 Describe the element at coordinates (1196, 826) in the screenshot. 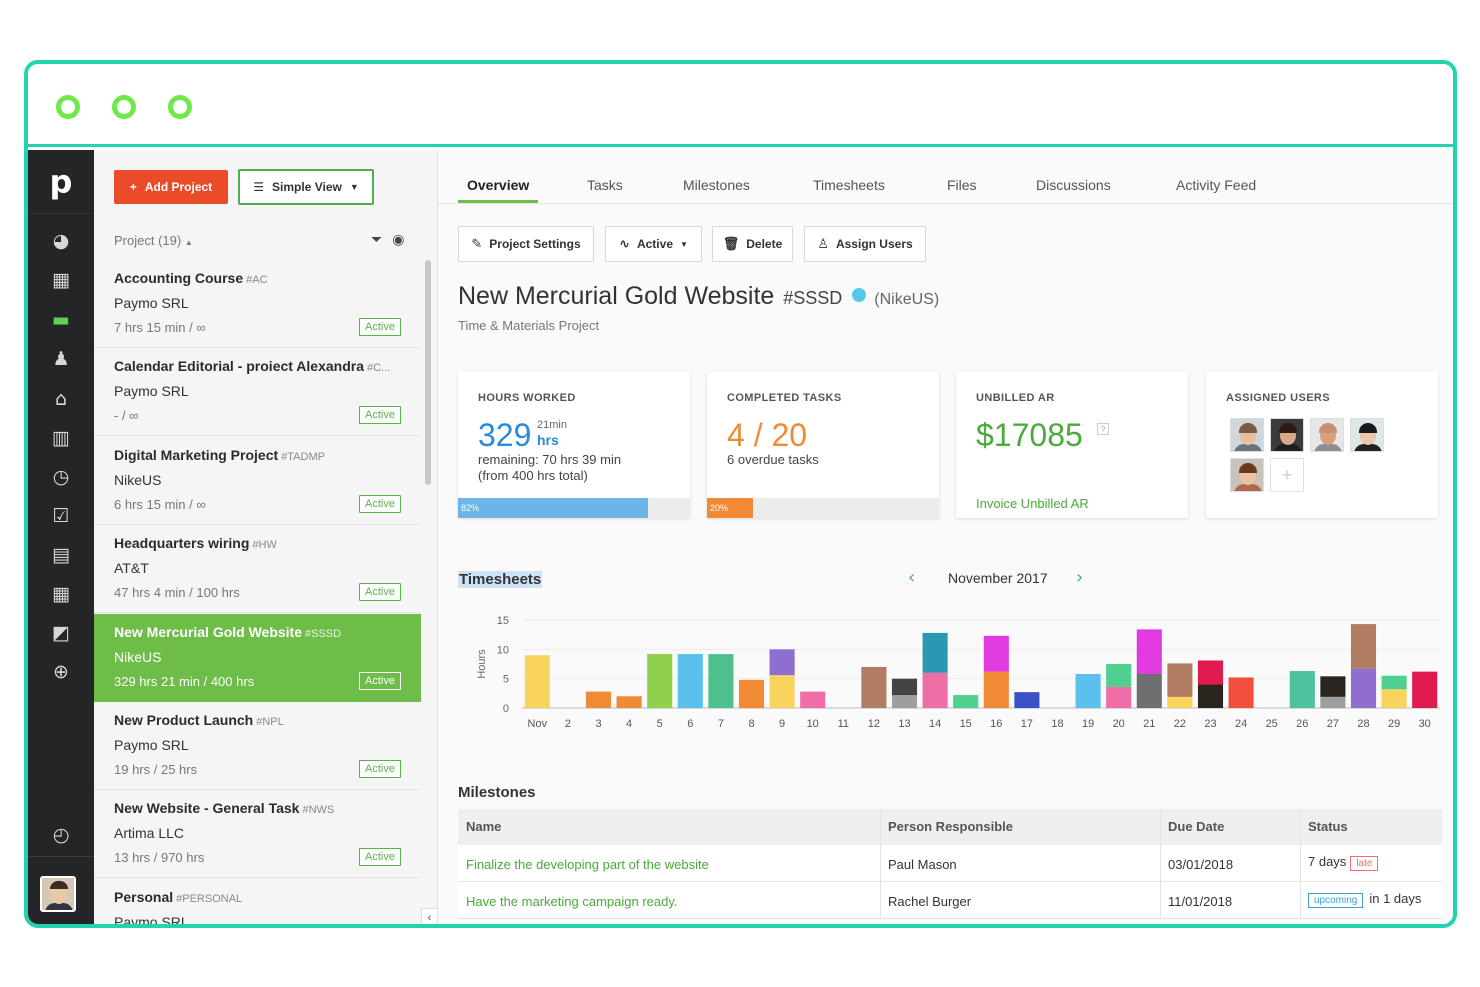

I see `col-due-date: Due Date` at that location.